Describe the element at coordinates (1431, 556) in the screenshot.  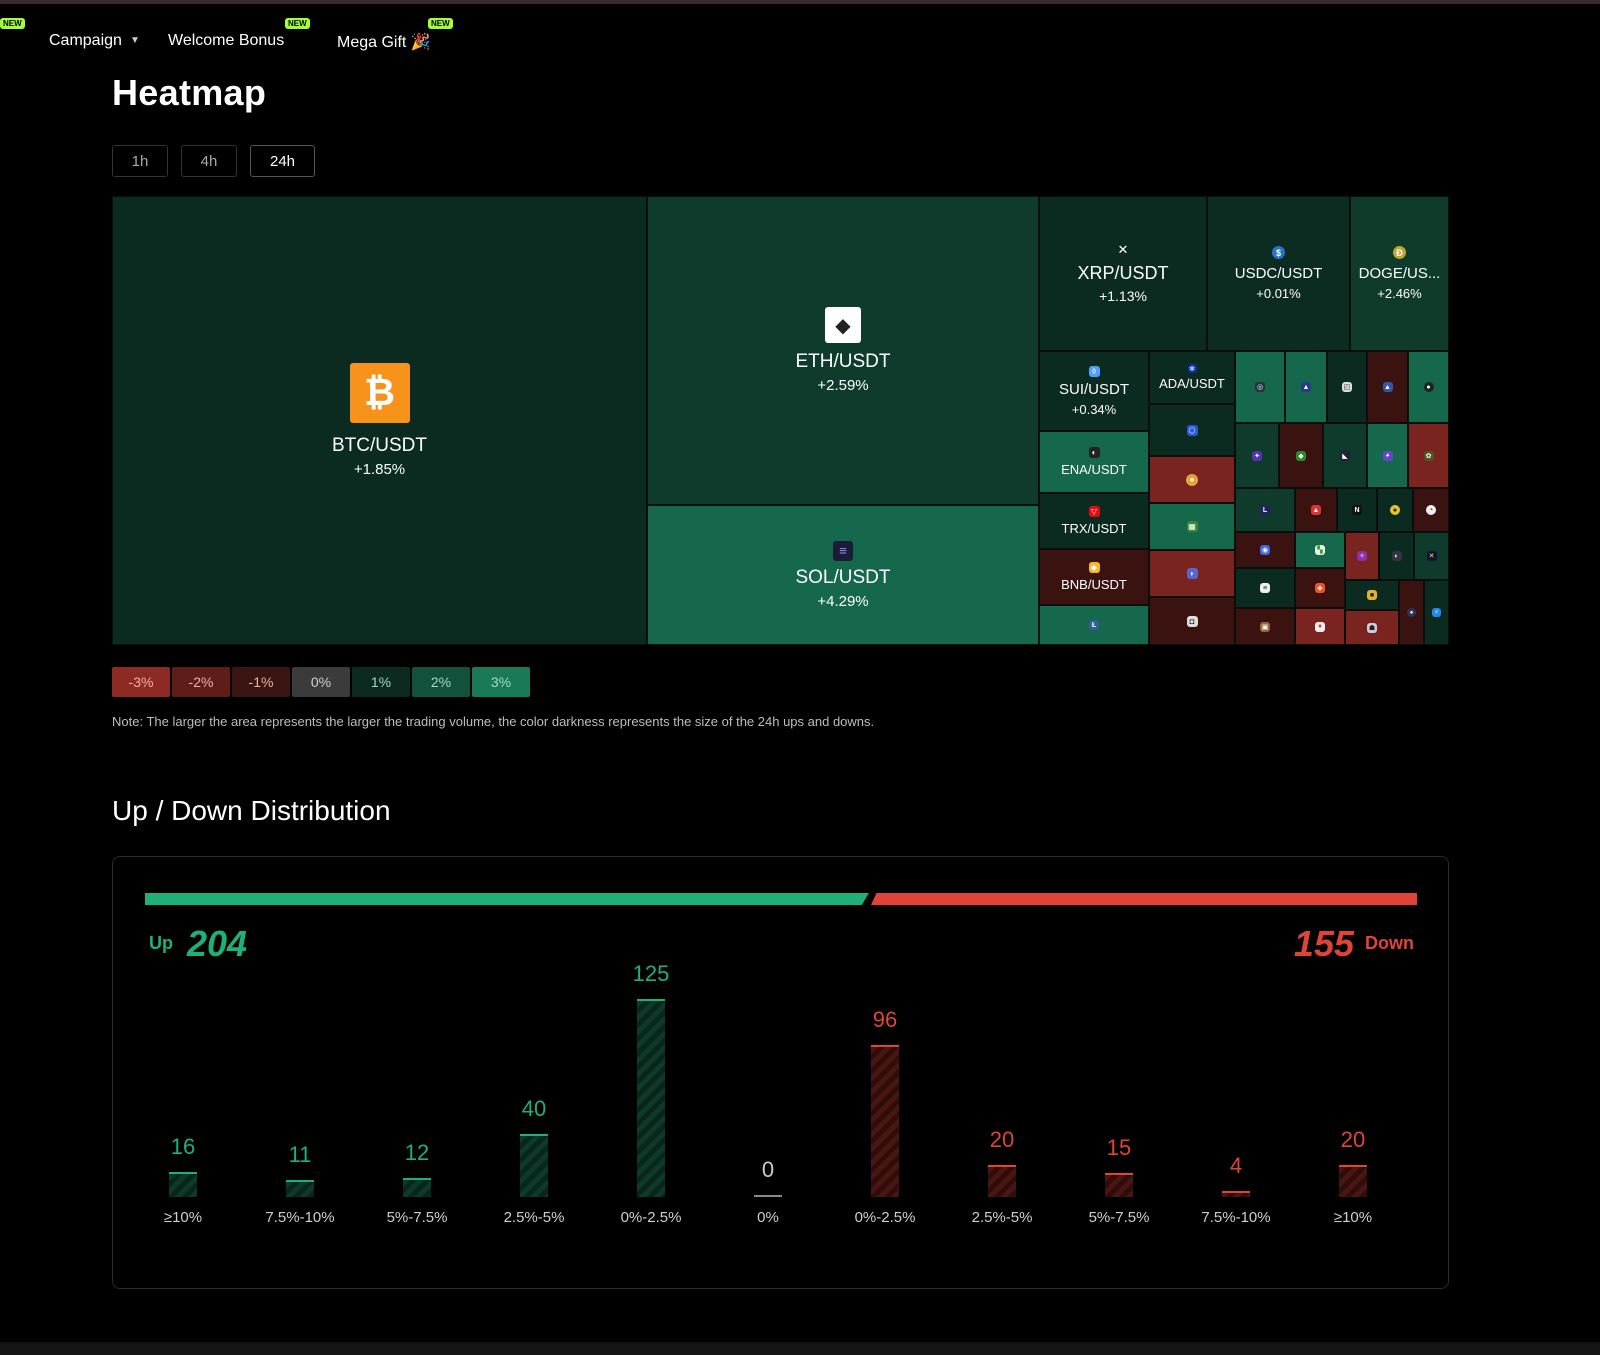
I see `heatmap-tile-small: ✕` at that location.